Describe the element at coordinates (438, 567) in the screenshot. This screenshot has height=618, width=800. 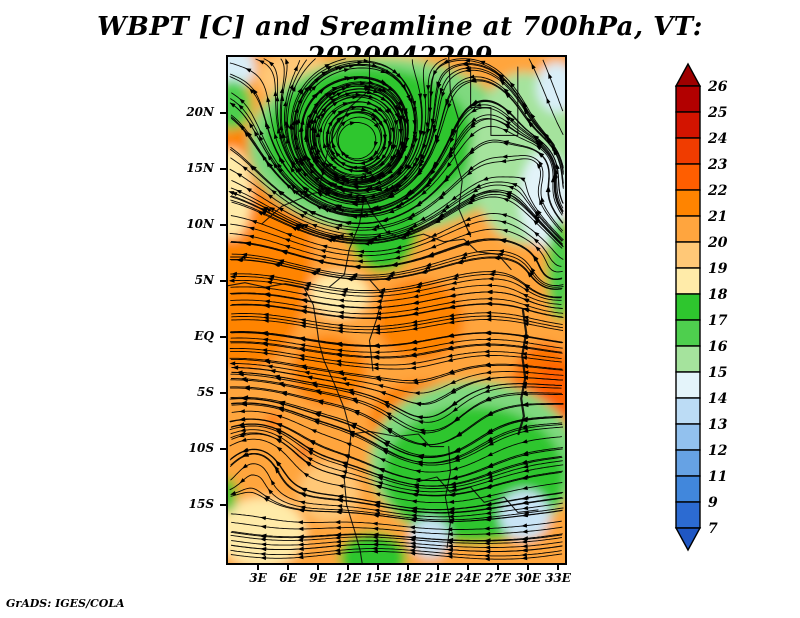
I see `x-tick-21E` at that location.